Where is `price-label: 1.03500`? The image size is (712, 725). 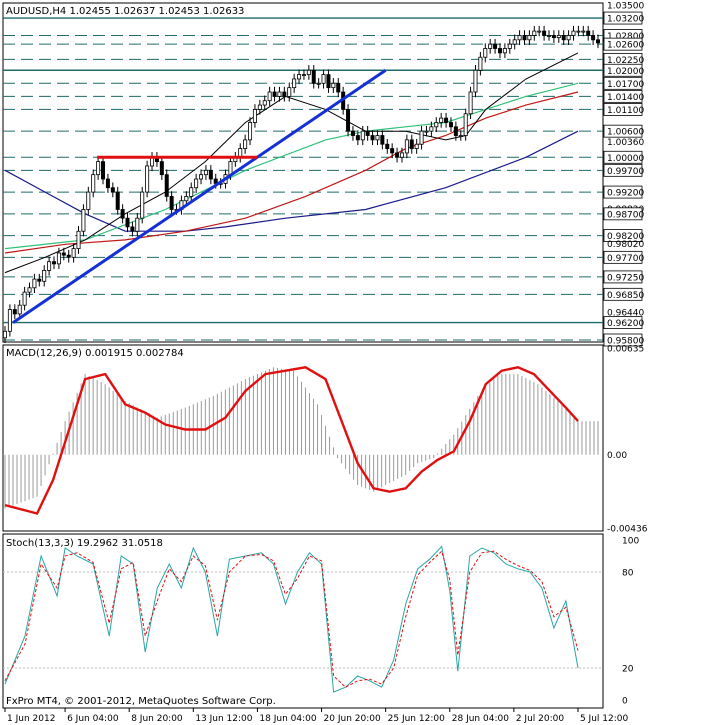 price-label: 1.03500 is located at coordinates (625, 7).